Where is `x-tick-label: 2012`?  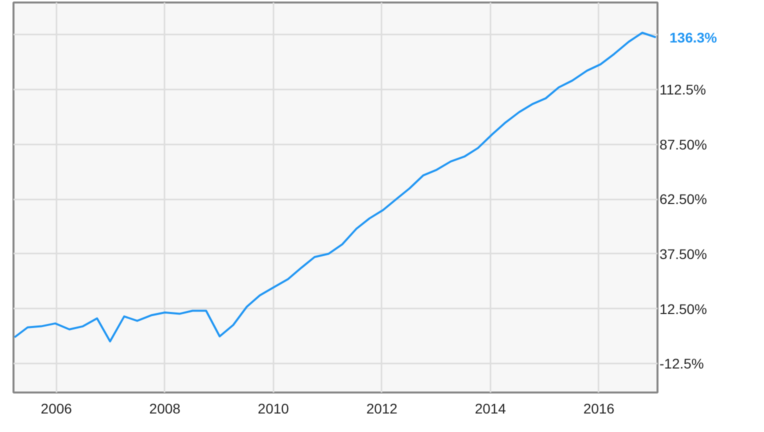 x-tick-label: 2012 is located at coordinates (382, 408).